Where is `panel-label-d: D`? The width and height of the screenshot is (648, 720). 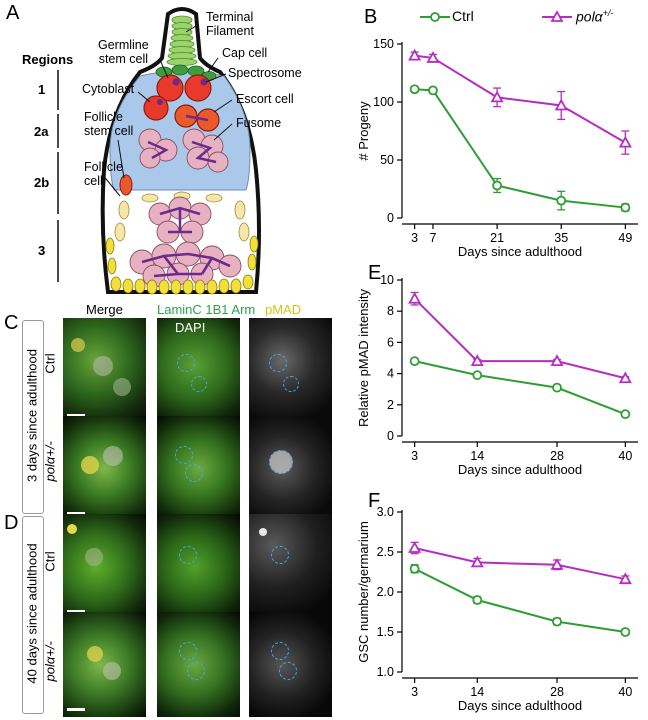 panel-label-d: D is located at coordinates (11, 523).